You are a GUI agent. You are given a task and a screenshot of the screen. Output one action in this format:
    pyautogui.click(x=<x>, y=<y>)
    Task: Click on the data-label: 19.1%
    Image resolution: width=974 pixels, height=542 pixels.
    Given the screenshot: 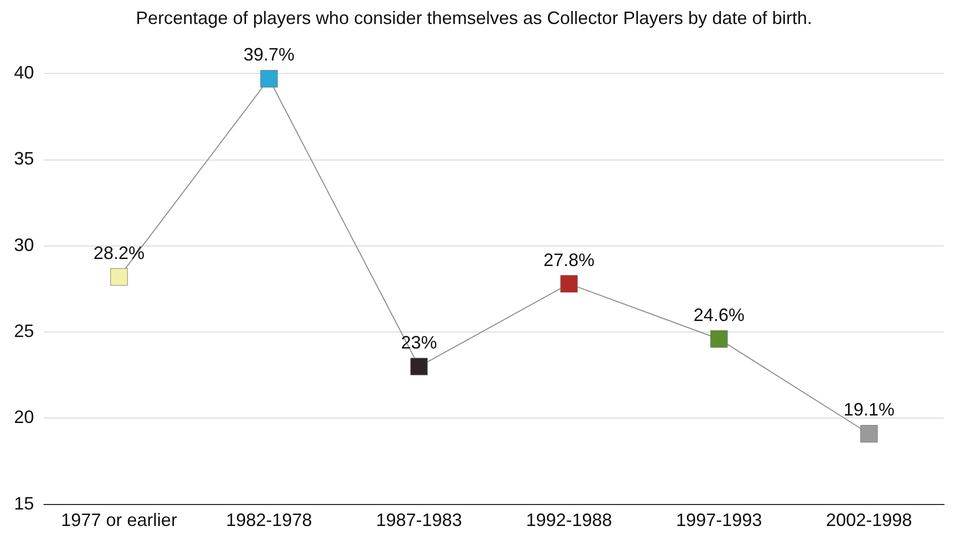 What is the action you would take?
    pyautogui.click(x=869, y=410)
    